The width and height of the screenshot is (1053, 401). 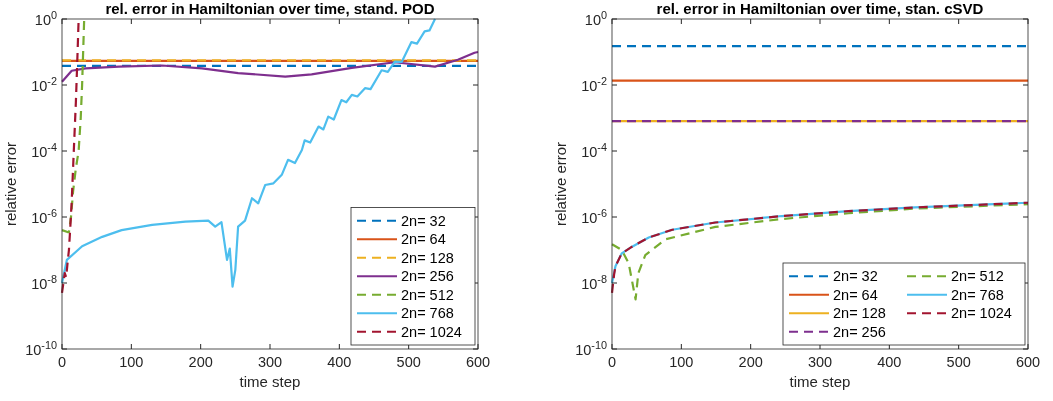 I want to click on line-series, so click(x=270, y=66).